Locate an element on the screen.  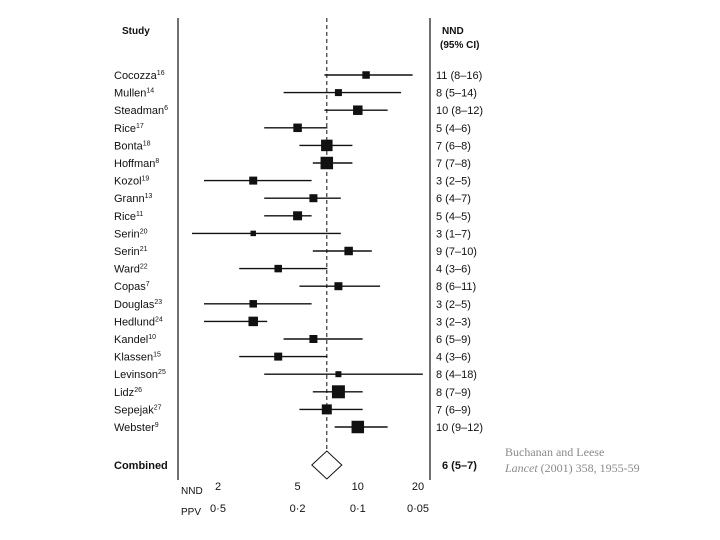
nnd-ci-label: 6 (4–7) is located at coordinates (453, 199).